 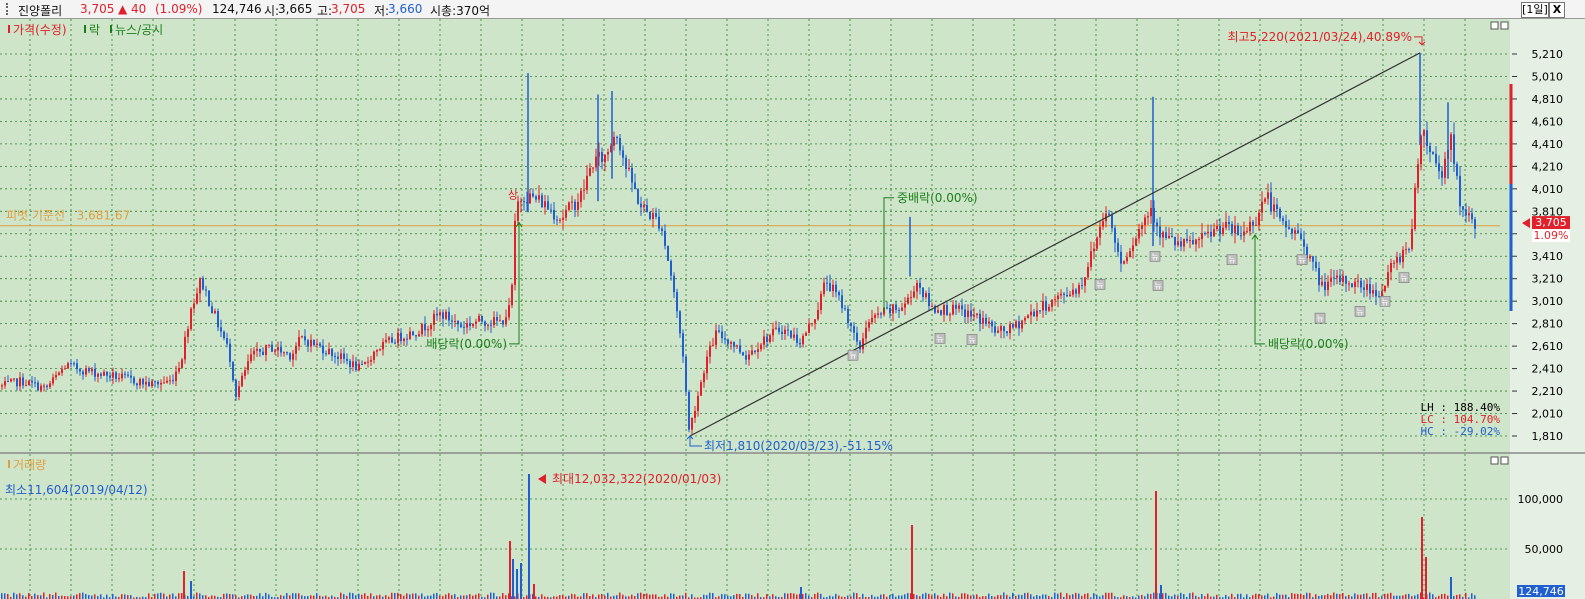 I want to click on period-button: [1일], so click(x=1535, y=10).